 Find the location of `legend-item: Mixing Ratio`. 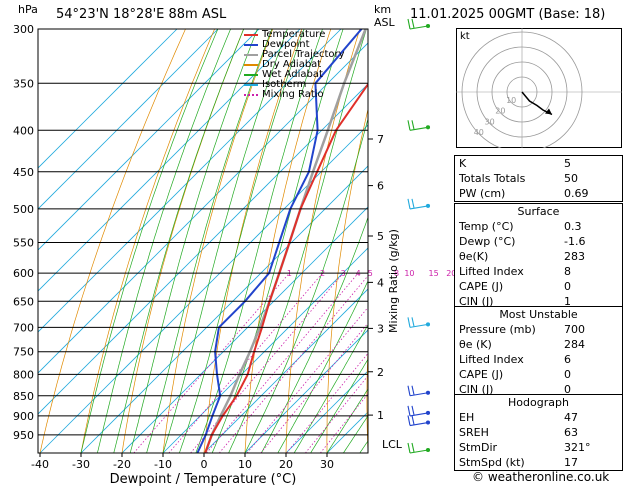

legend-item: Mixing Ratio is located at coordinates (294, 95).